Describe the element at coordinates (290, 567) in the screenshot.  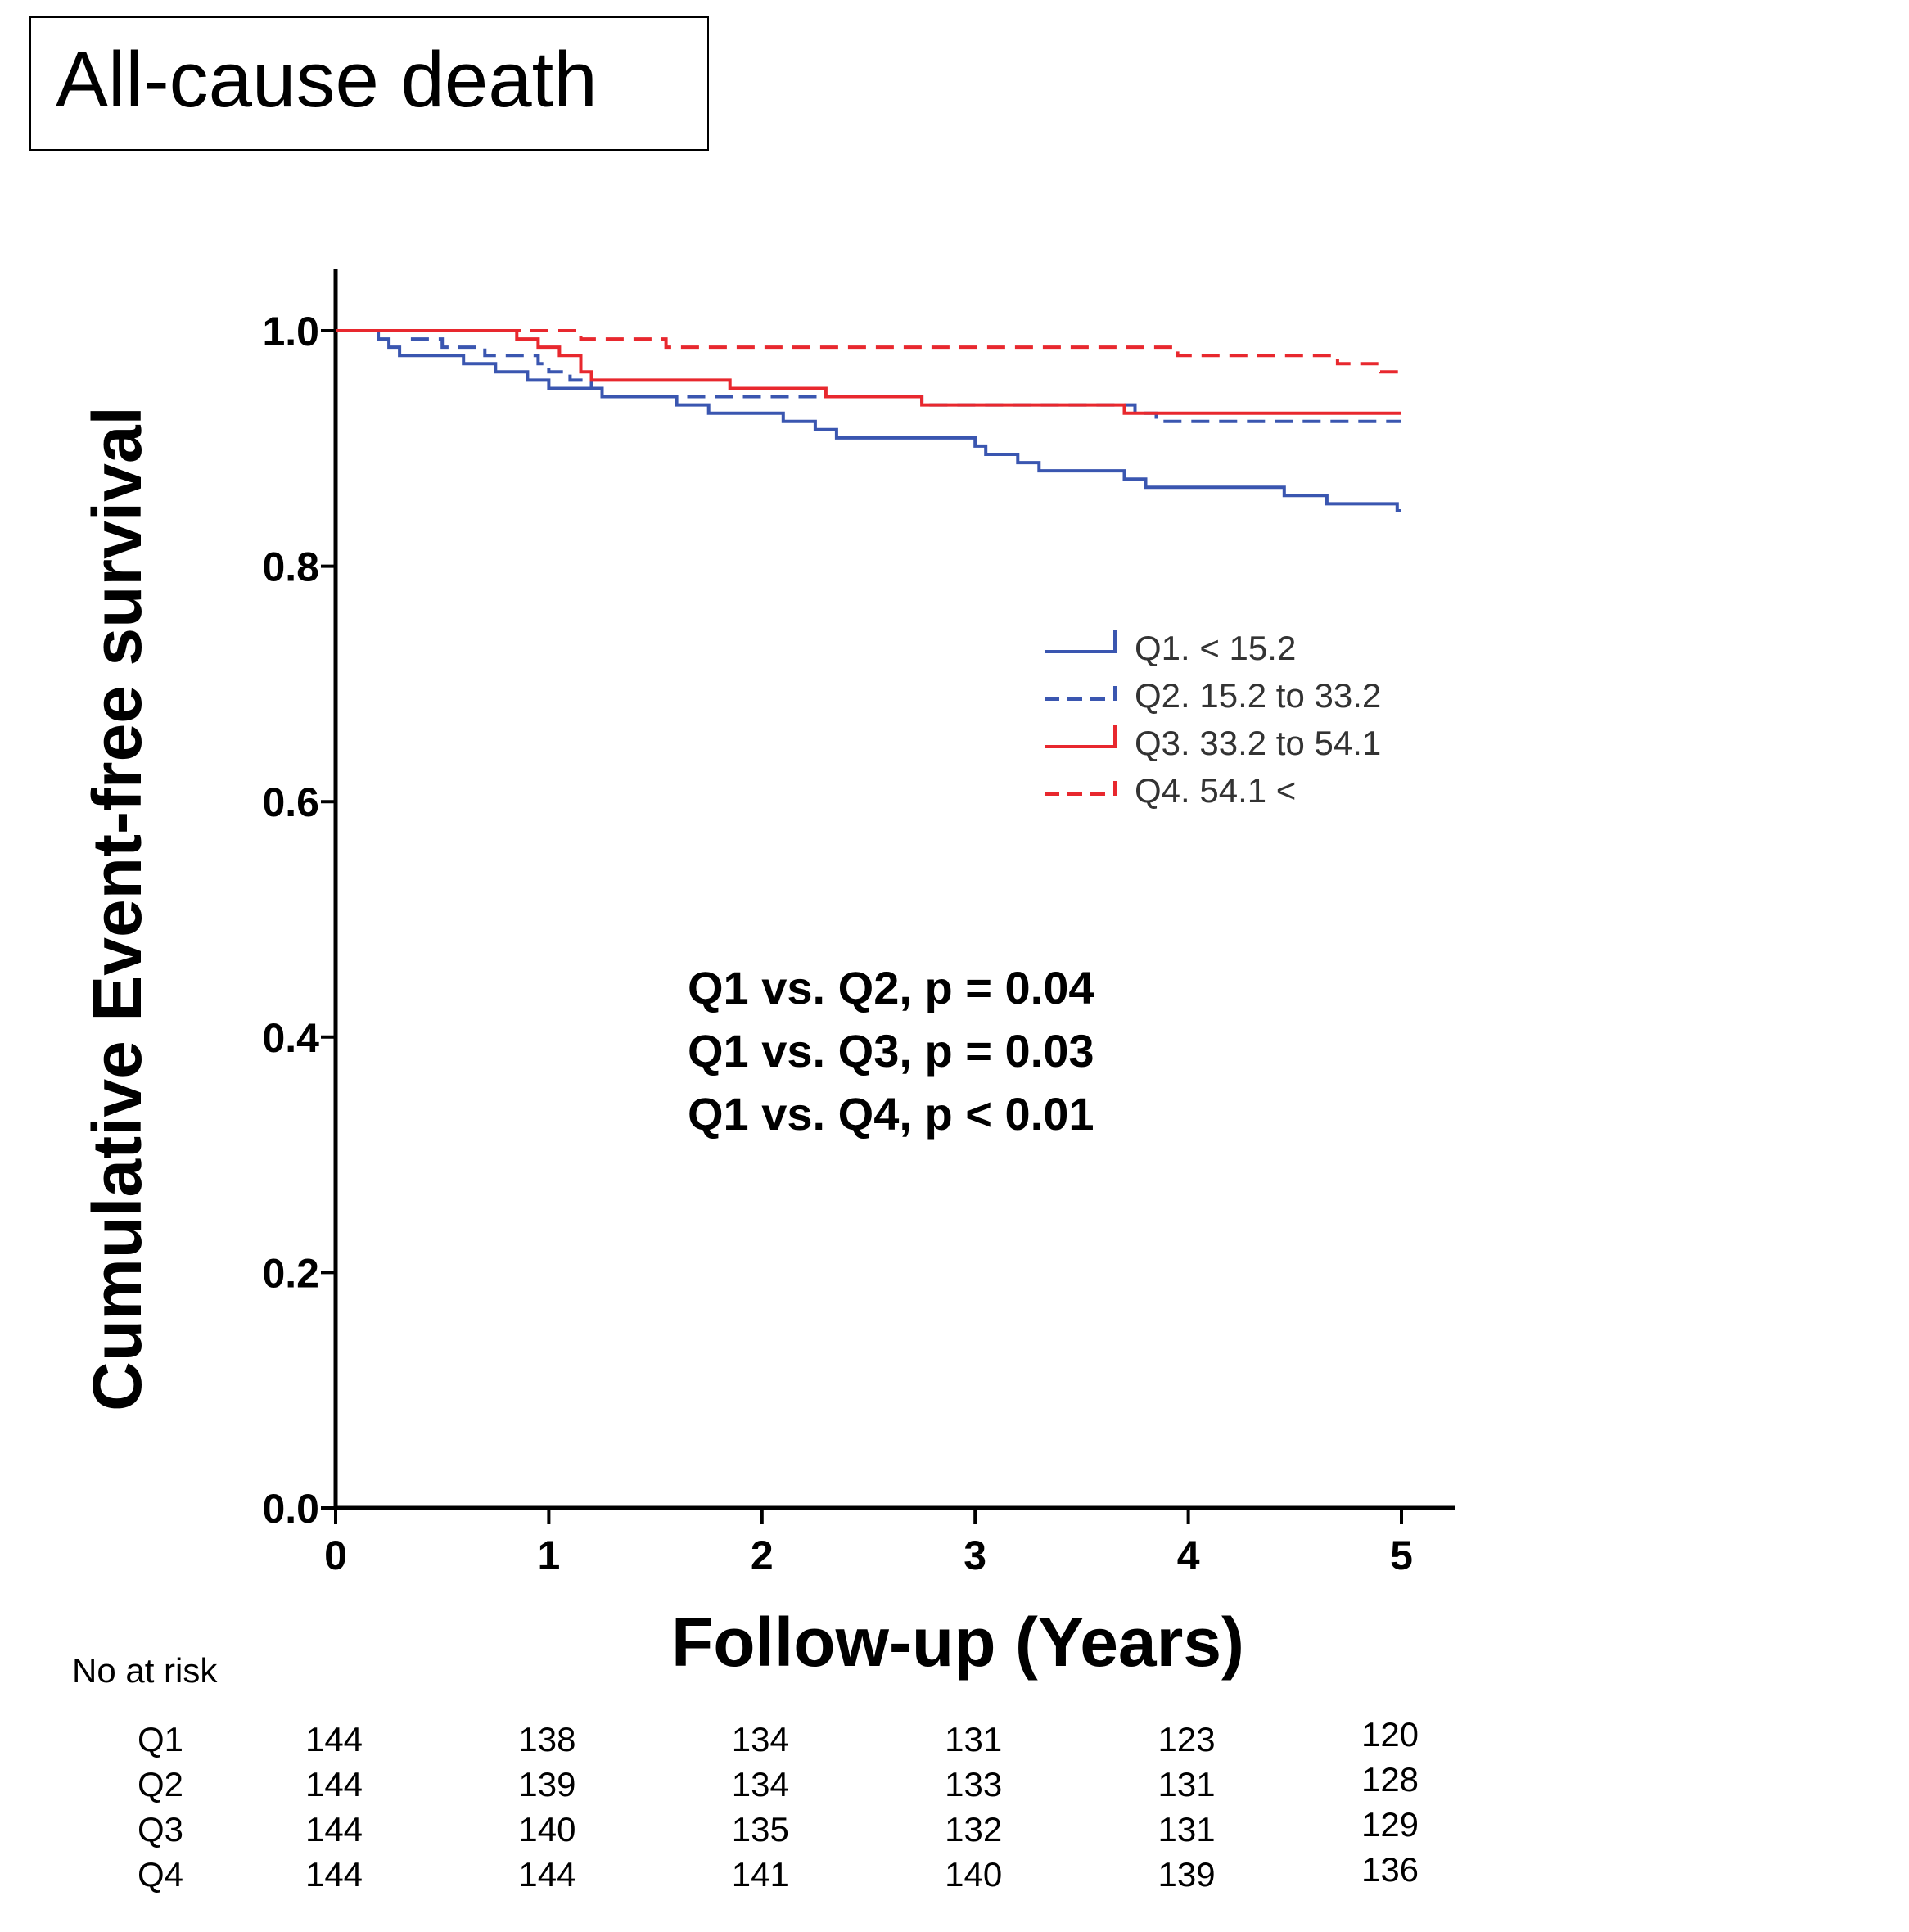
I see `y-tick-label: 0.8` at that location.